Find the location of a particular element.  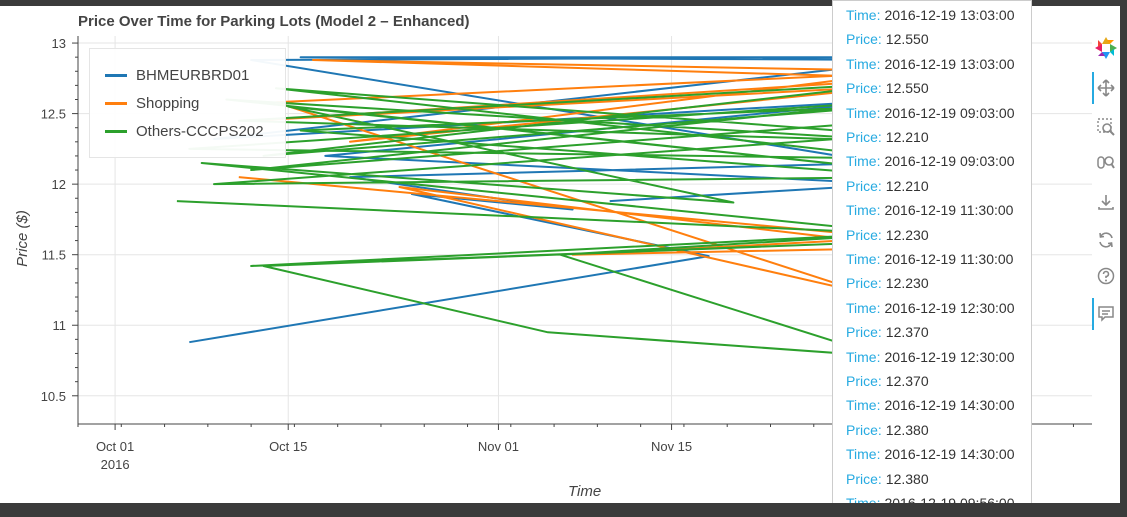

legend-item: BHMEURBRD01 is located at coordinates (177, 75).